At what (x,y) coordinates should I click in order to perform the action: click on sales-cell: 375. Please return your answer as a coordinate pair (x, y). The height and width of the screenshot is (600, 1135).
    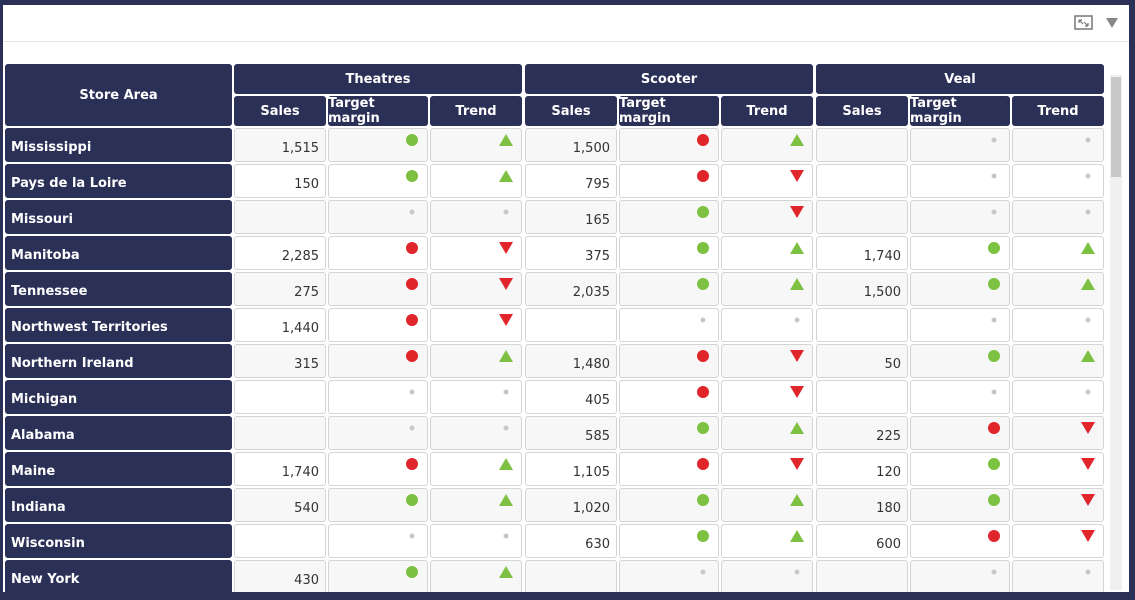
    Looking at the image, I should click on (571, 253).